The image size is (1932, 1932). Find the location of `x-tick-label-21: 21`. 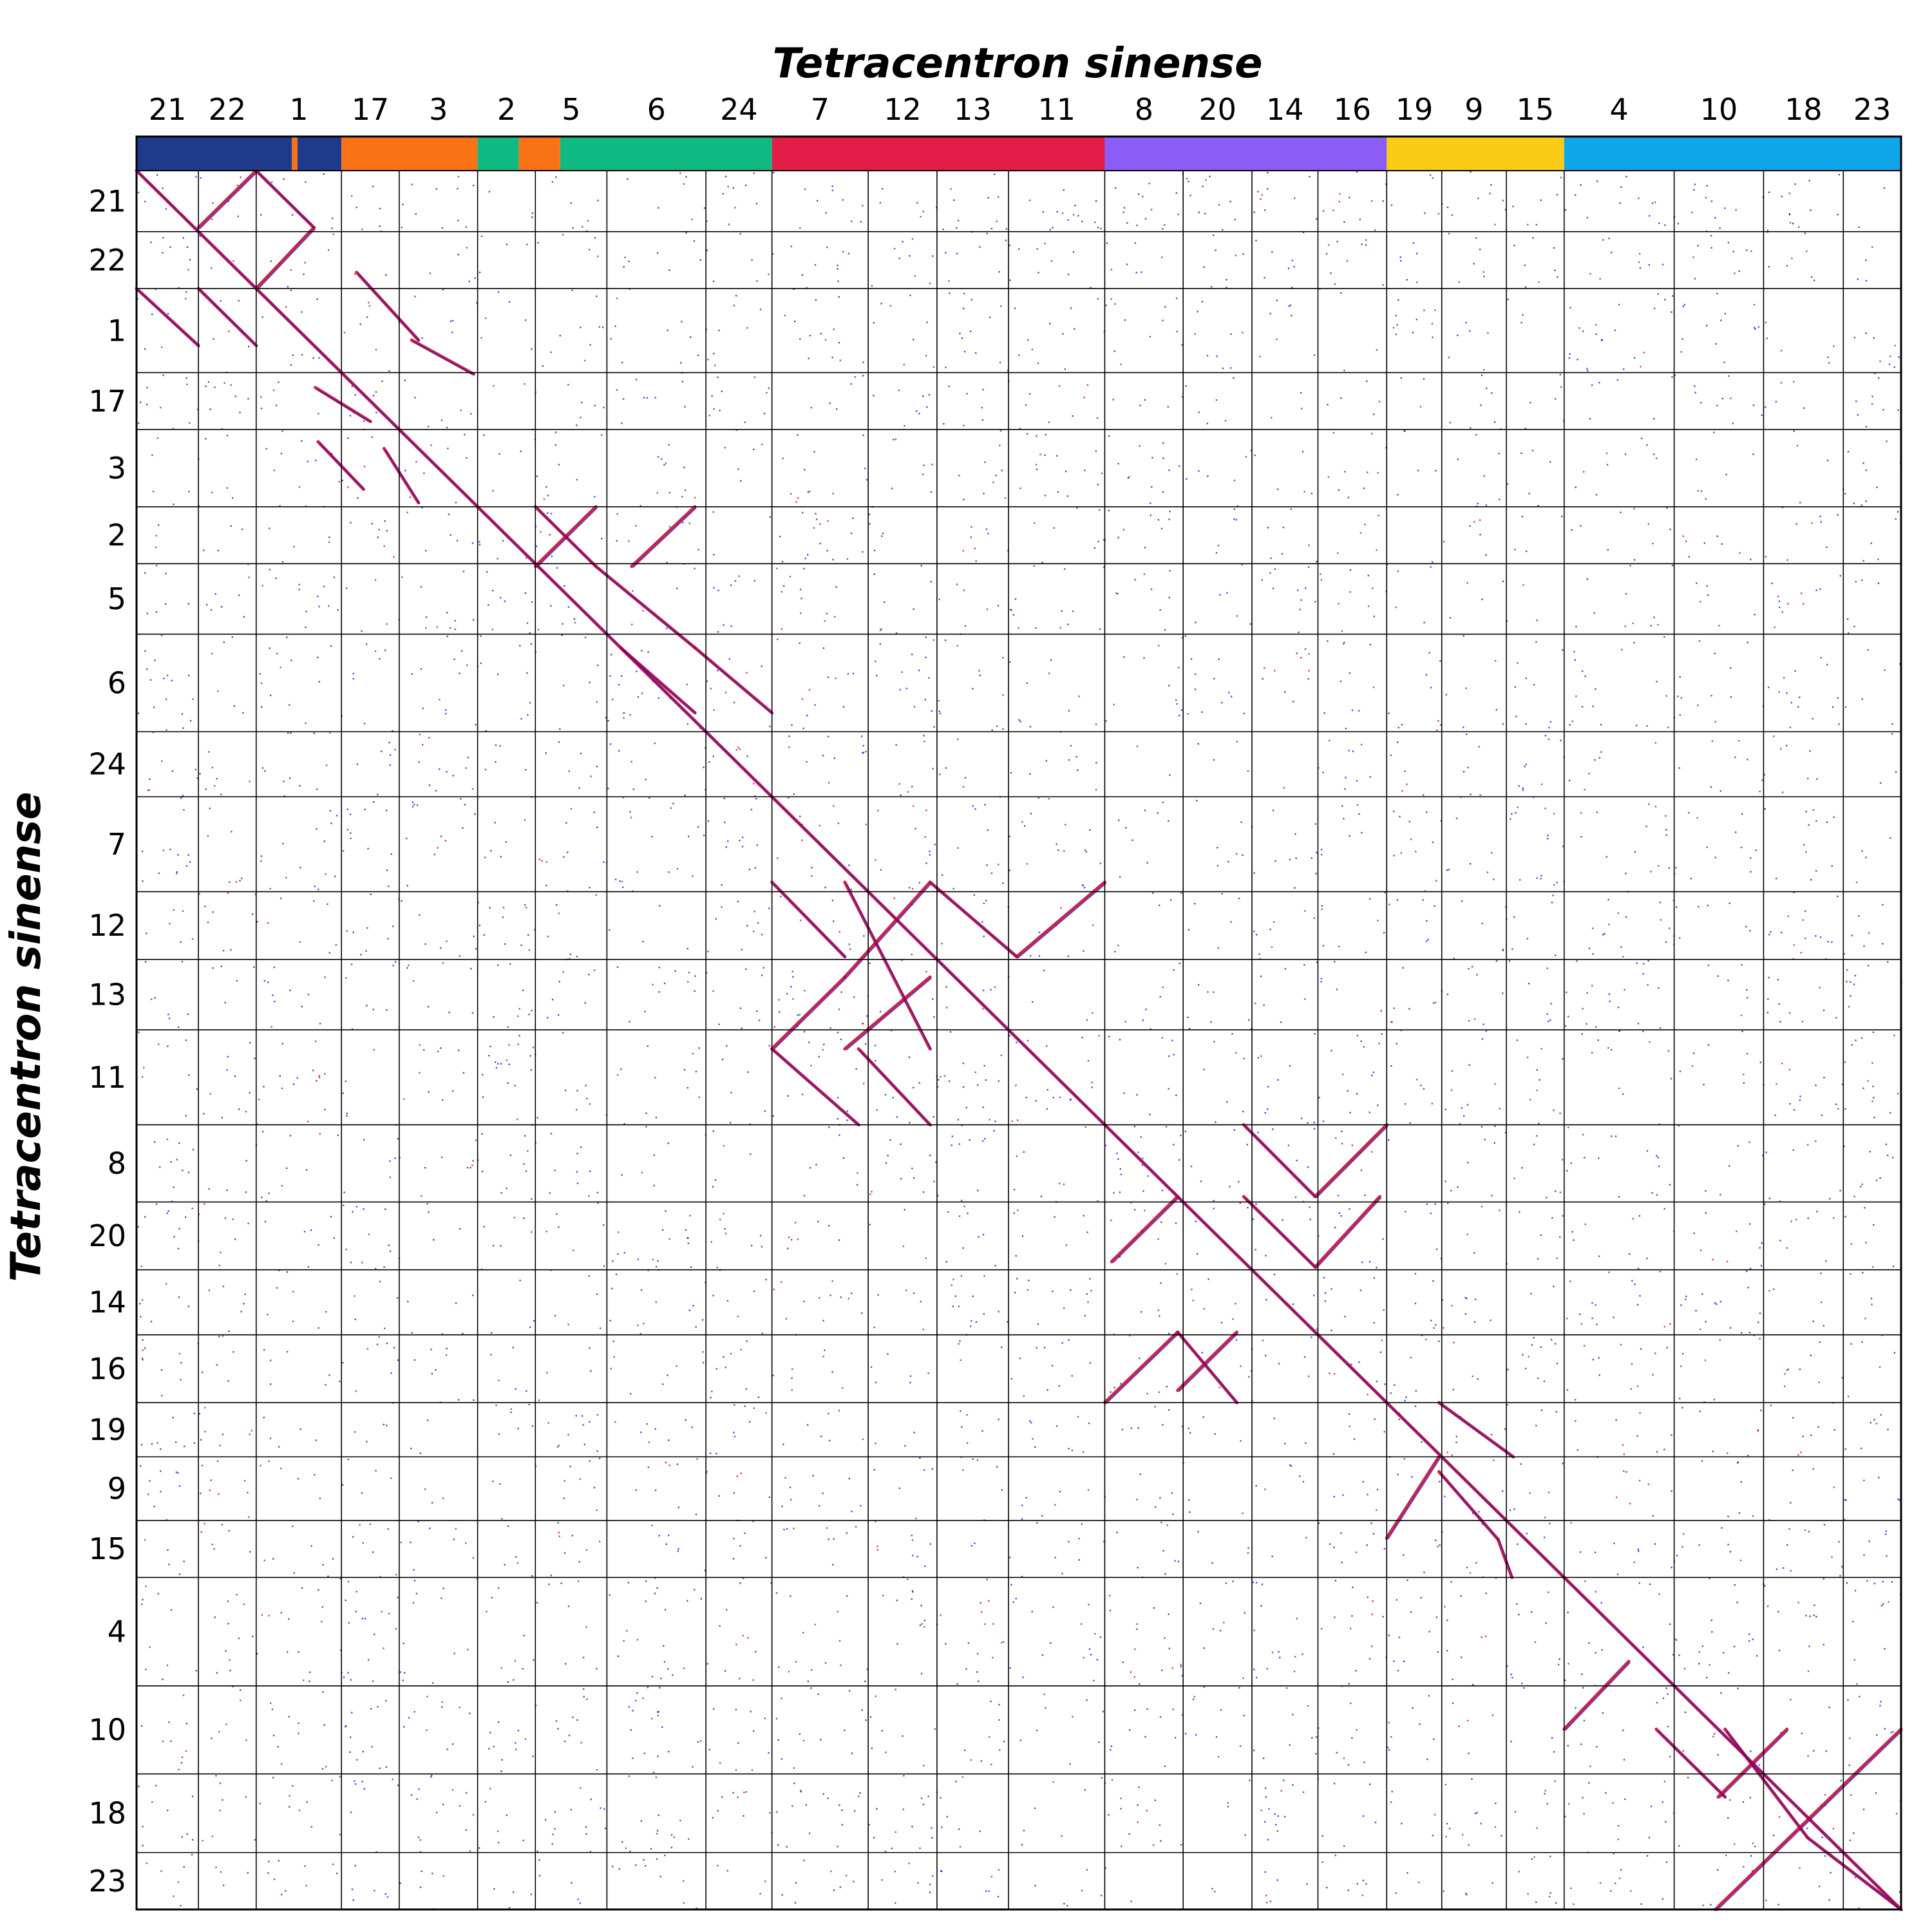

x-tick-label-21: 21 is located at coordinates (168, 109).